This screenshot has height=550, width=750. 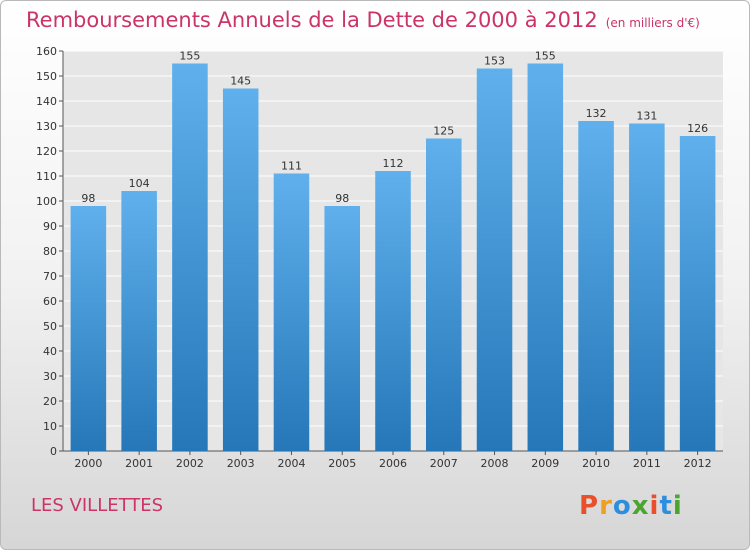 I want to click on commune-name: LES VILLETTES, so click(x=97, y=505).